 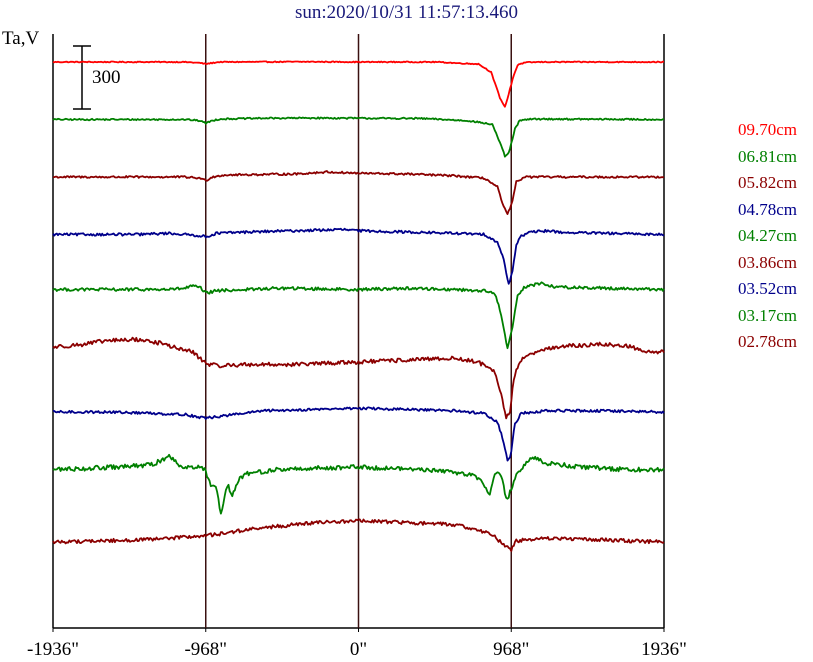 What do you see at coordinates (358, 378) in the screenshot?
I see `series-line-03.86cm` at bounding box center [358, 378].